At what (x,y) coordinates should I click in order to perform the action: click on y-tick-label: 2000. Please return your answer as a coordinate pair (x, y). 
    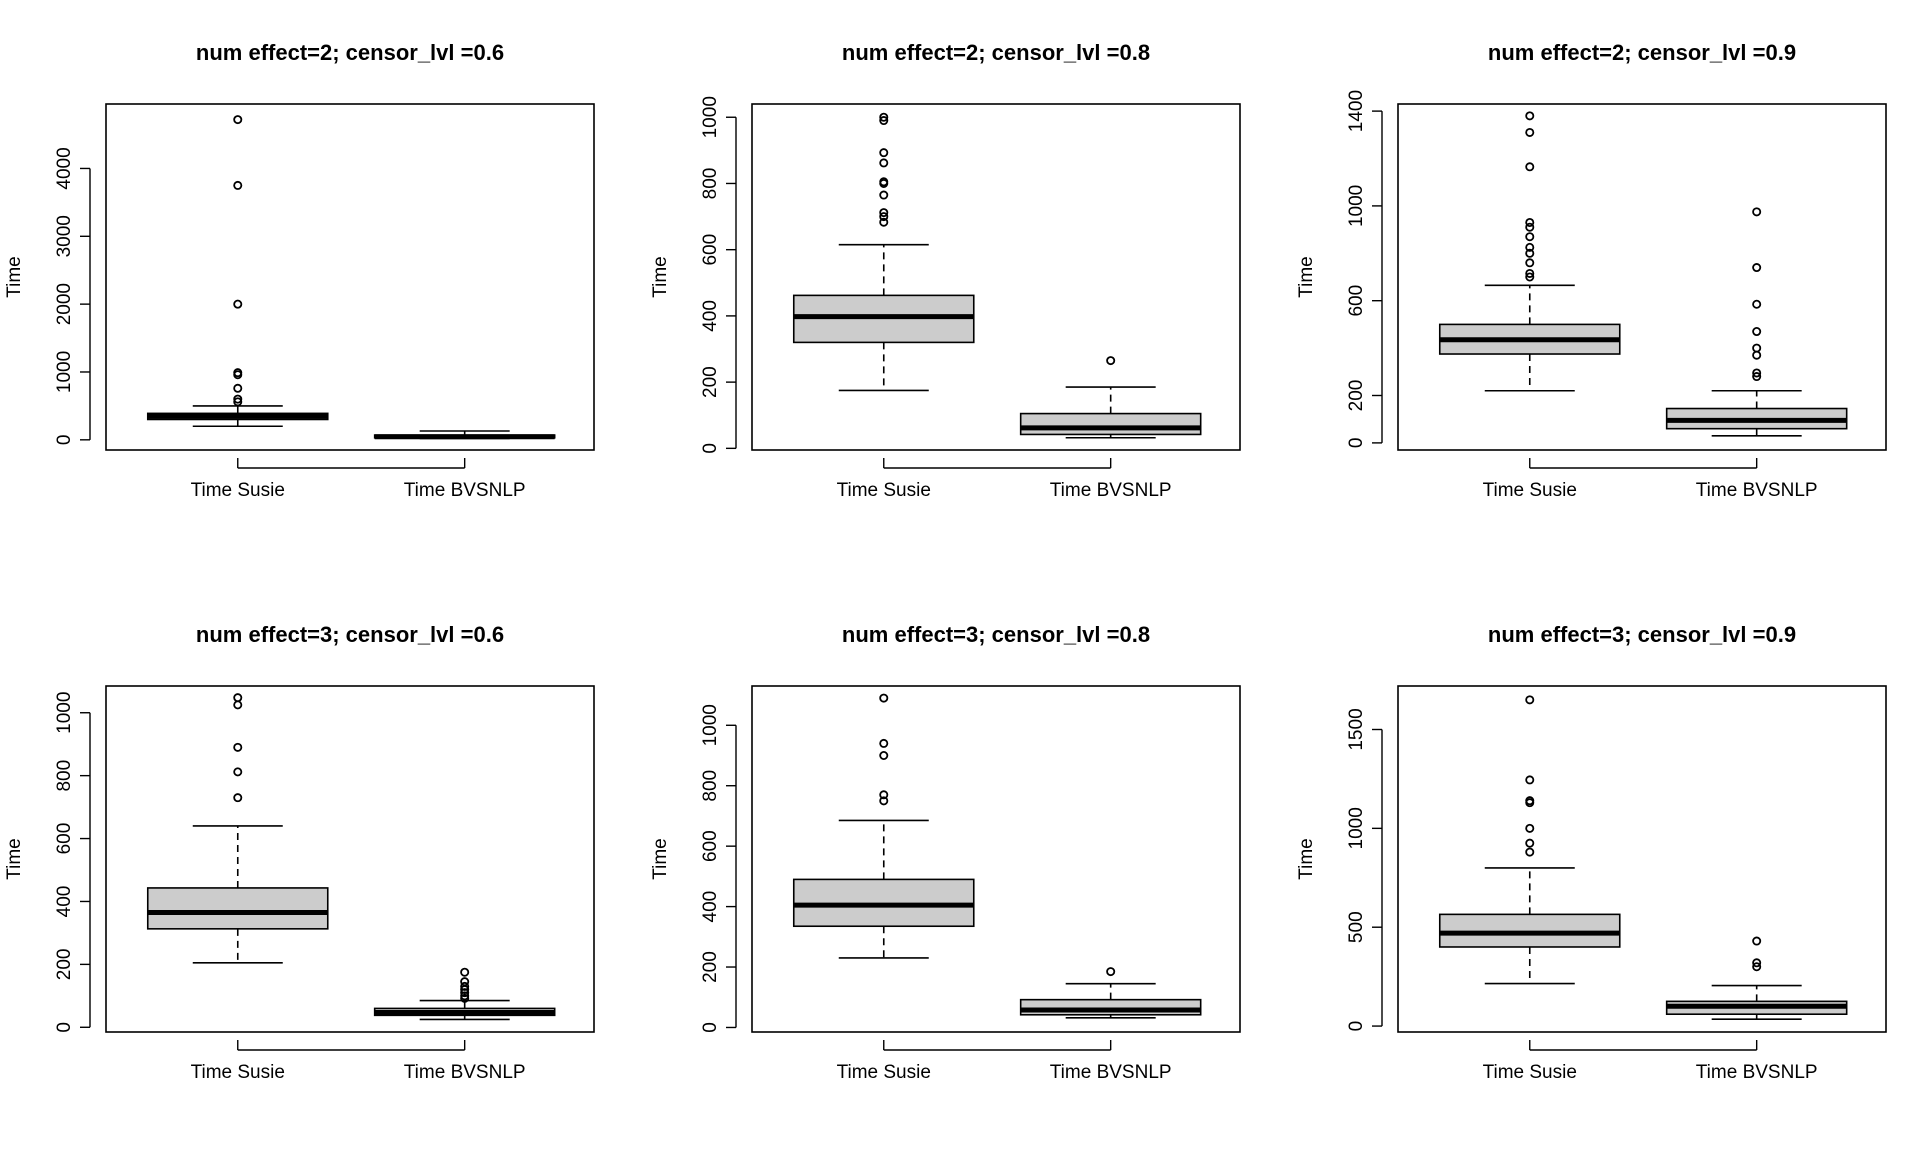
    Looking at the image, I should click on (64, 304).